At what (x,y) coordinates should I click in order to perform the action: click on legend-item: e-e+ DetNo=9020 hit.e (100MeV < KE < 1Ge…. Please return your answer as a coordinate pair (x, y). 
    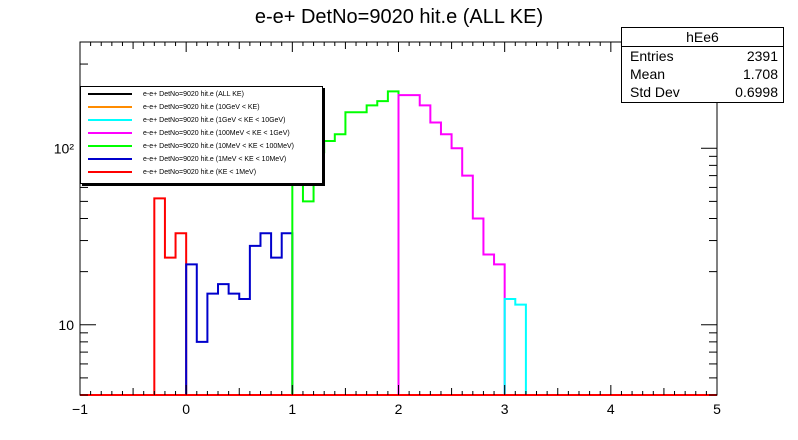
    Looking at the image, I should click on (201, 133).